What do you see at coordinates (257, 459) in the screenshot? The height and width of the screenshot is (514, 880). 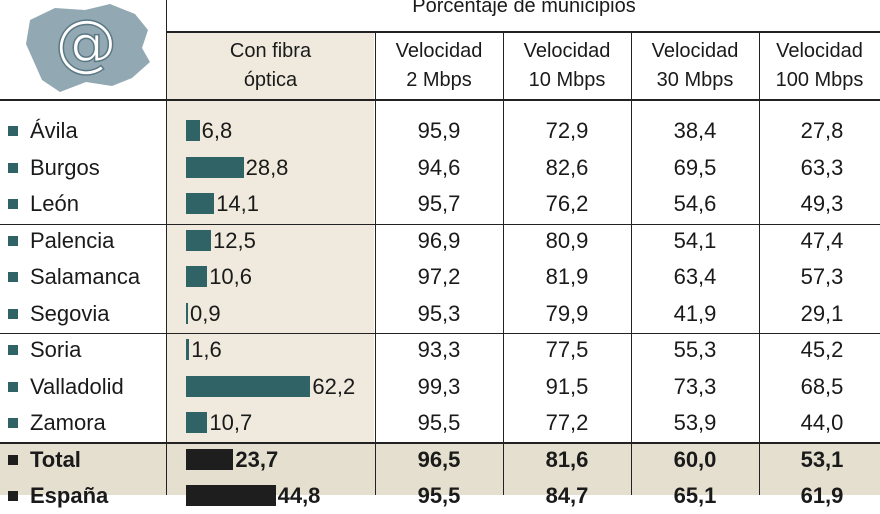 I see `fibra-value: 23,7` at bounding box center [257, 459].